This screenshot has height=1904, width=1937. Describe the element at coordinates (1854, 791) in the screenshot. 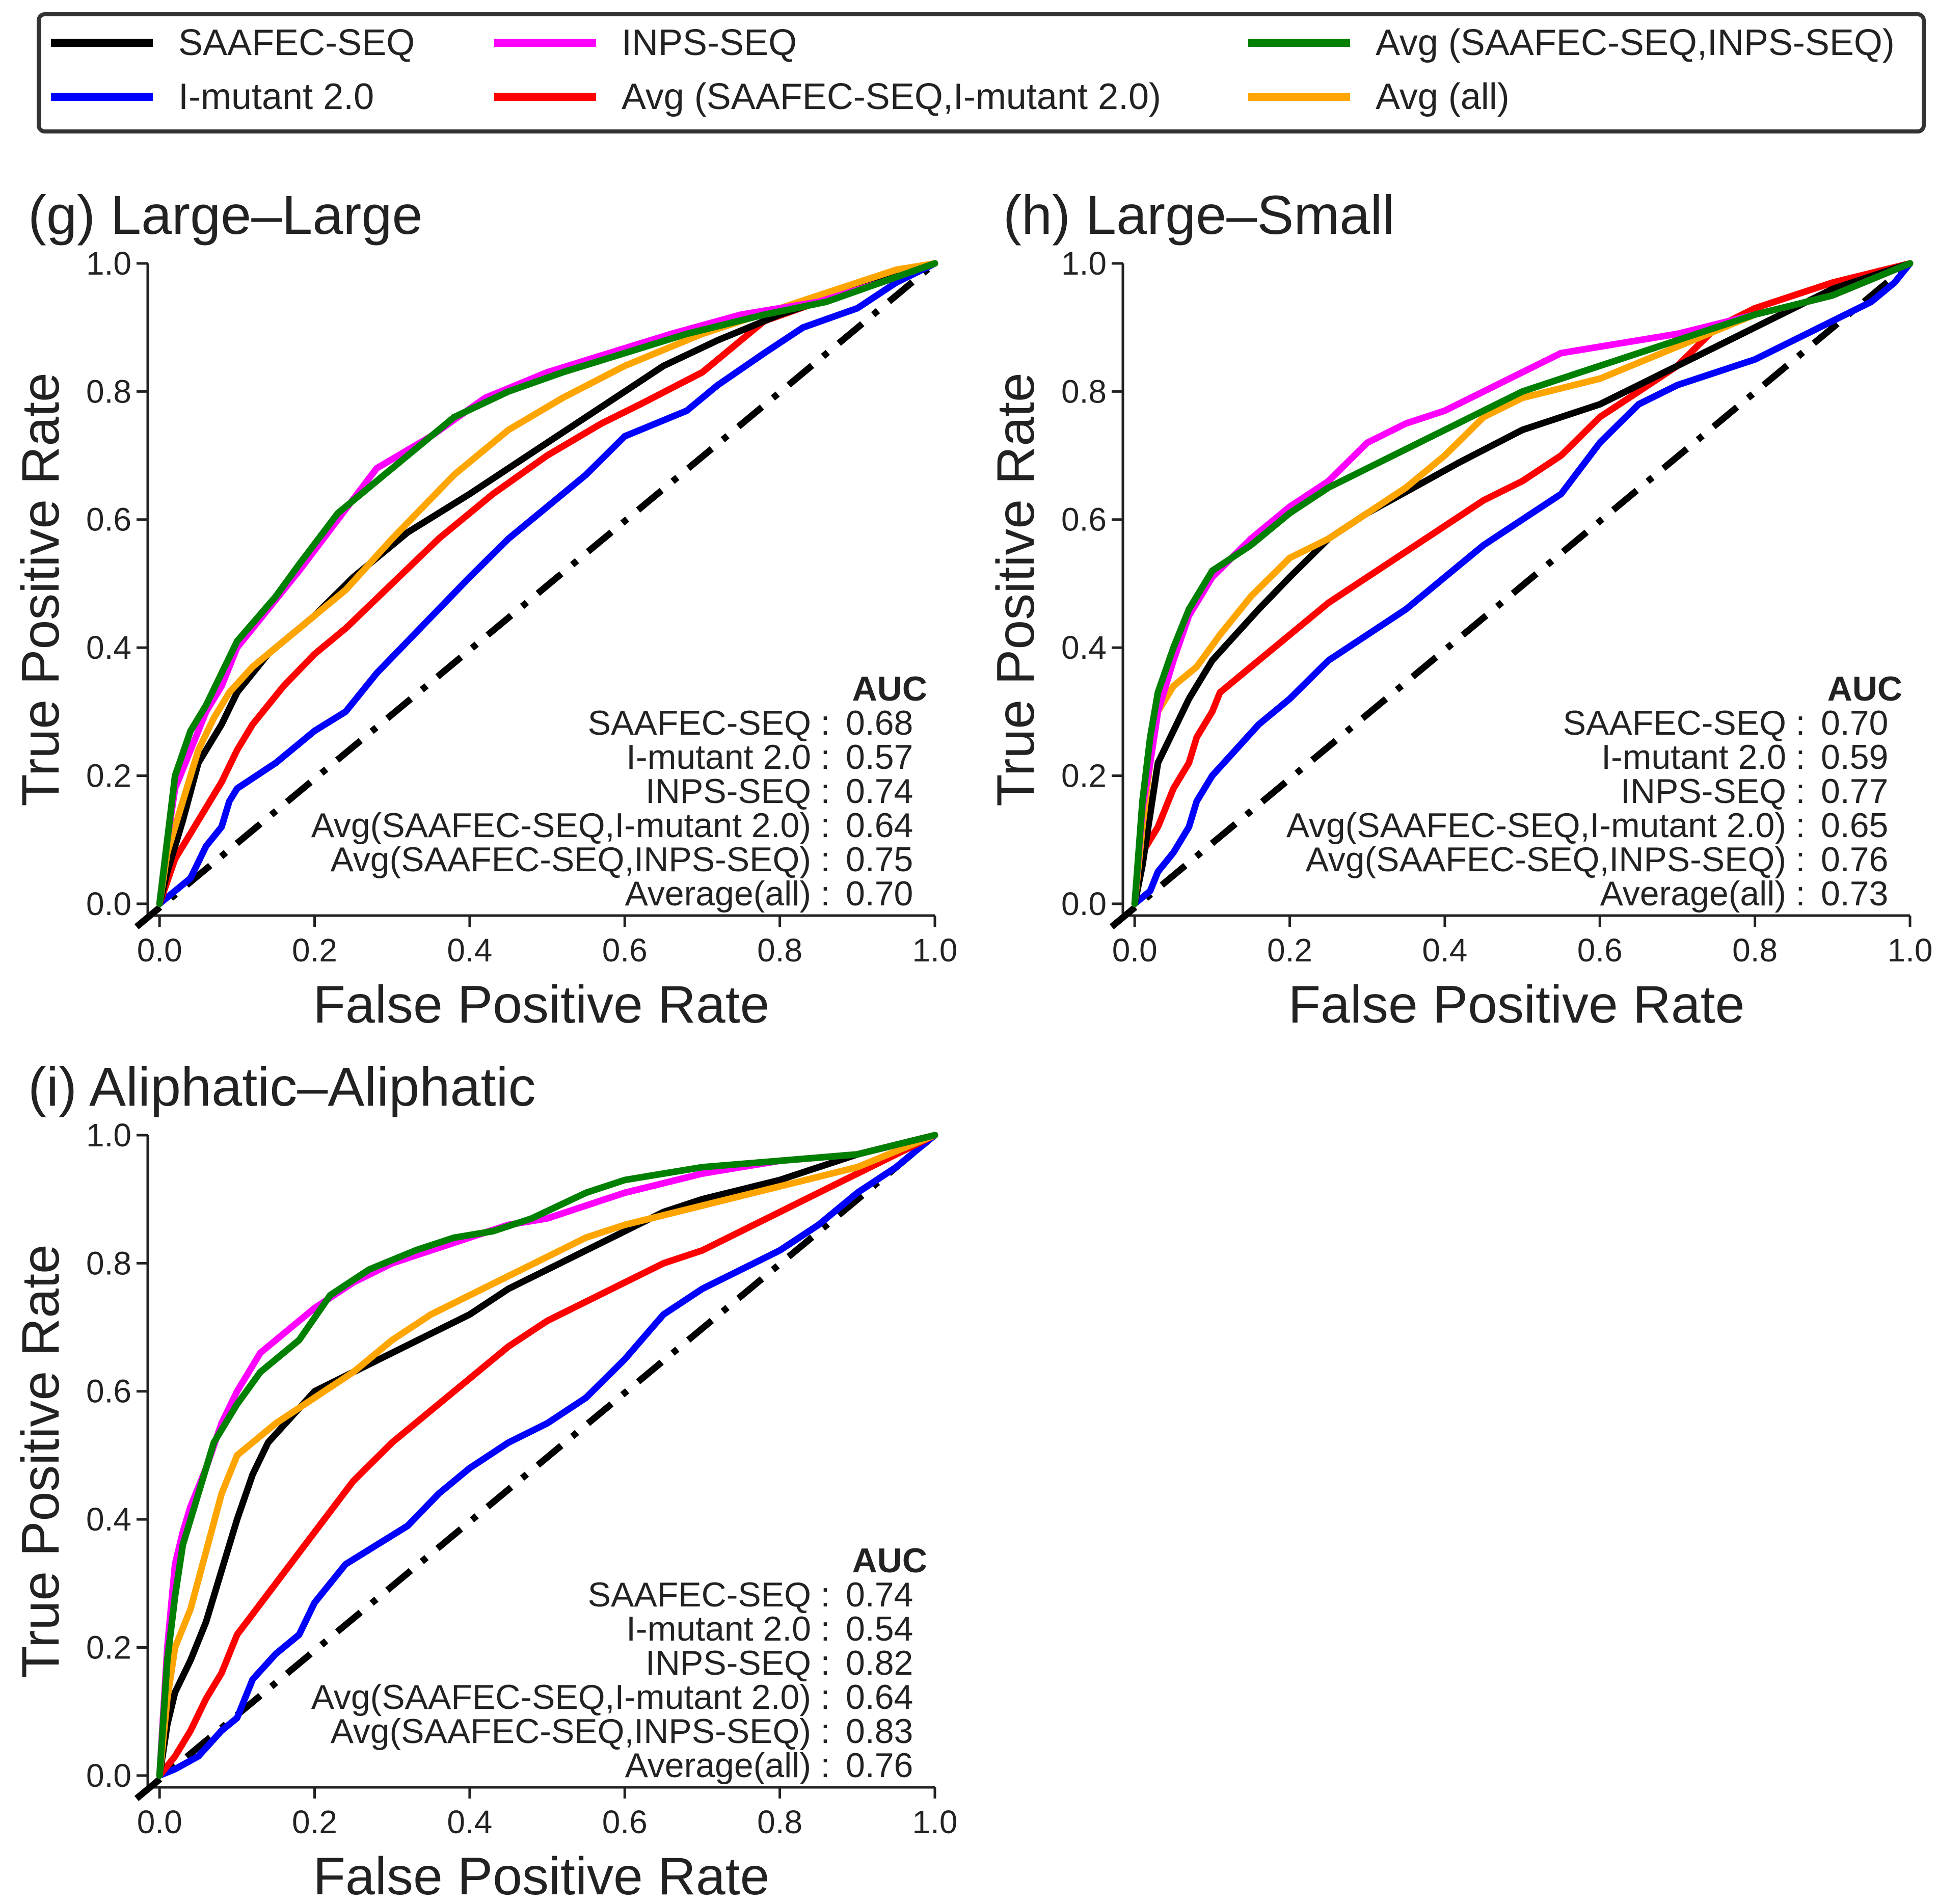

I see `auc-row-value: 0.77` at that location.